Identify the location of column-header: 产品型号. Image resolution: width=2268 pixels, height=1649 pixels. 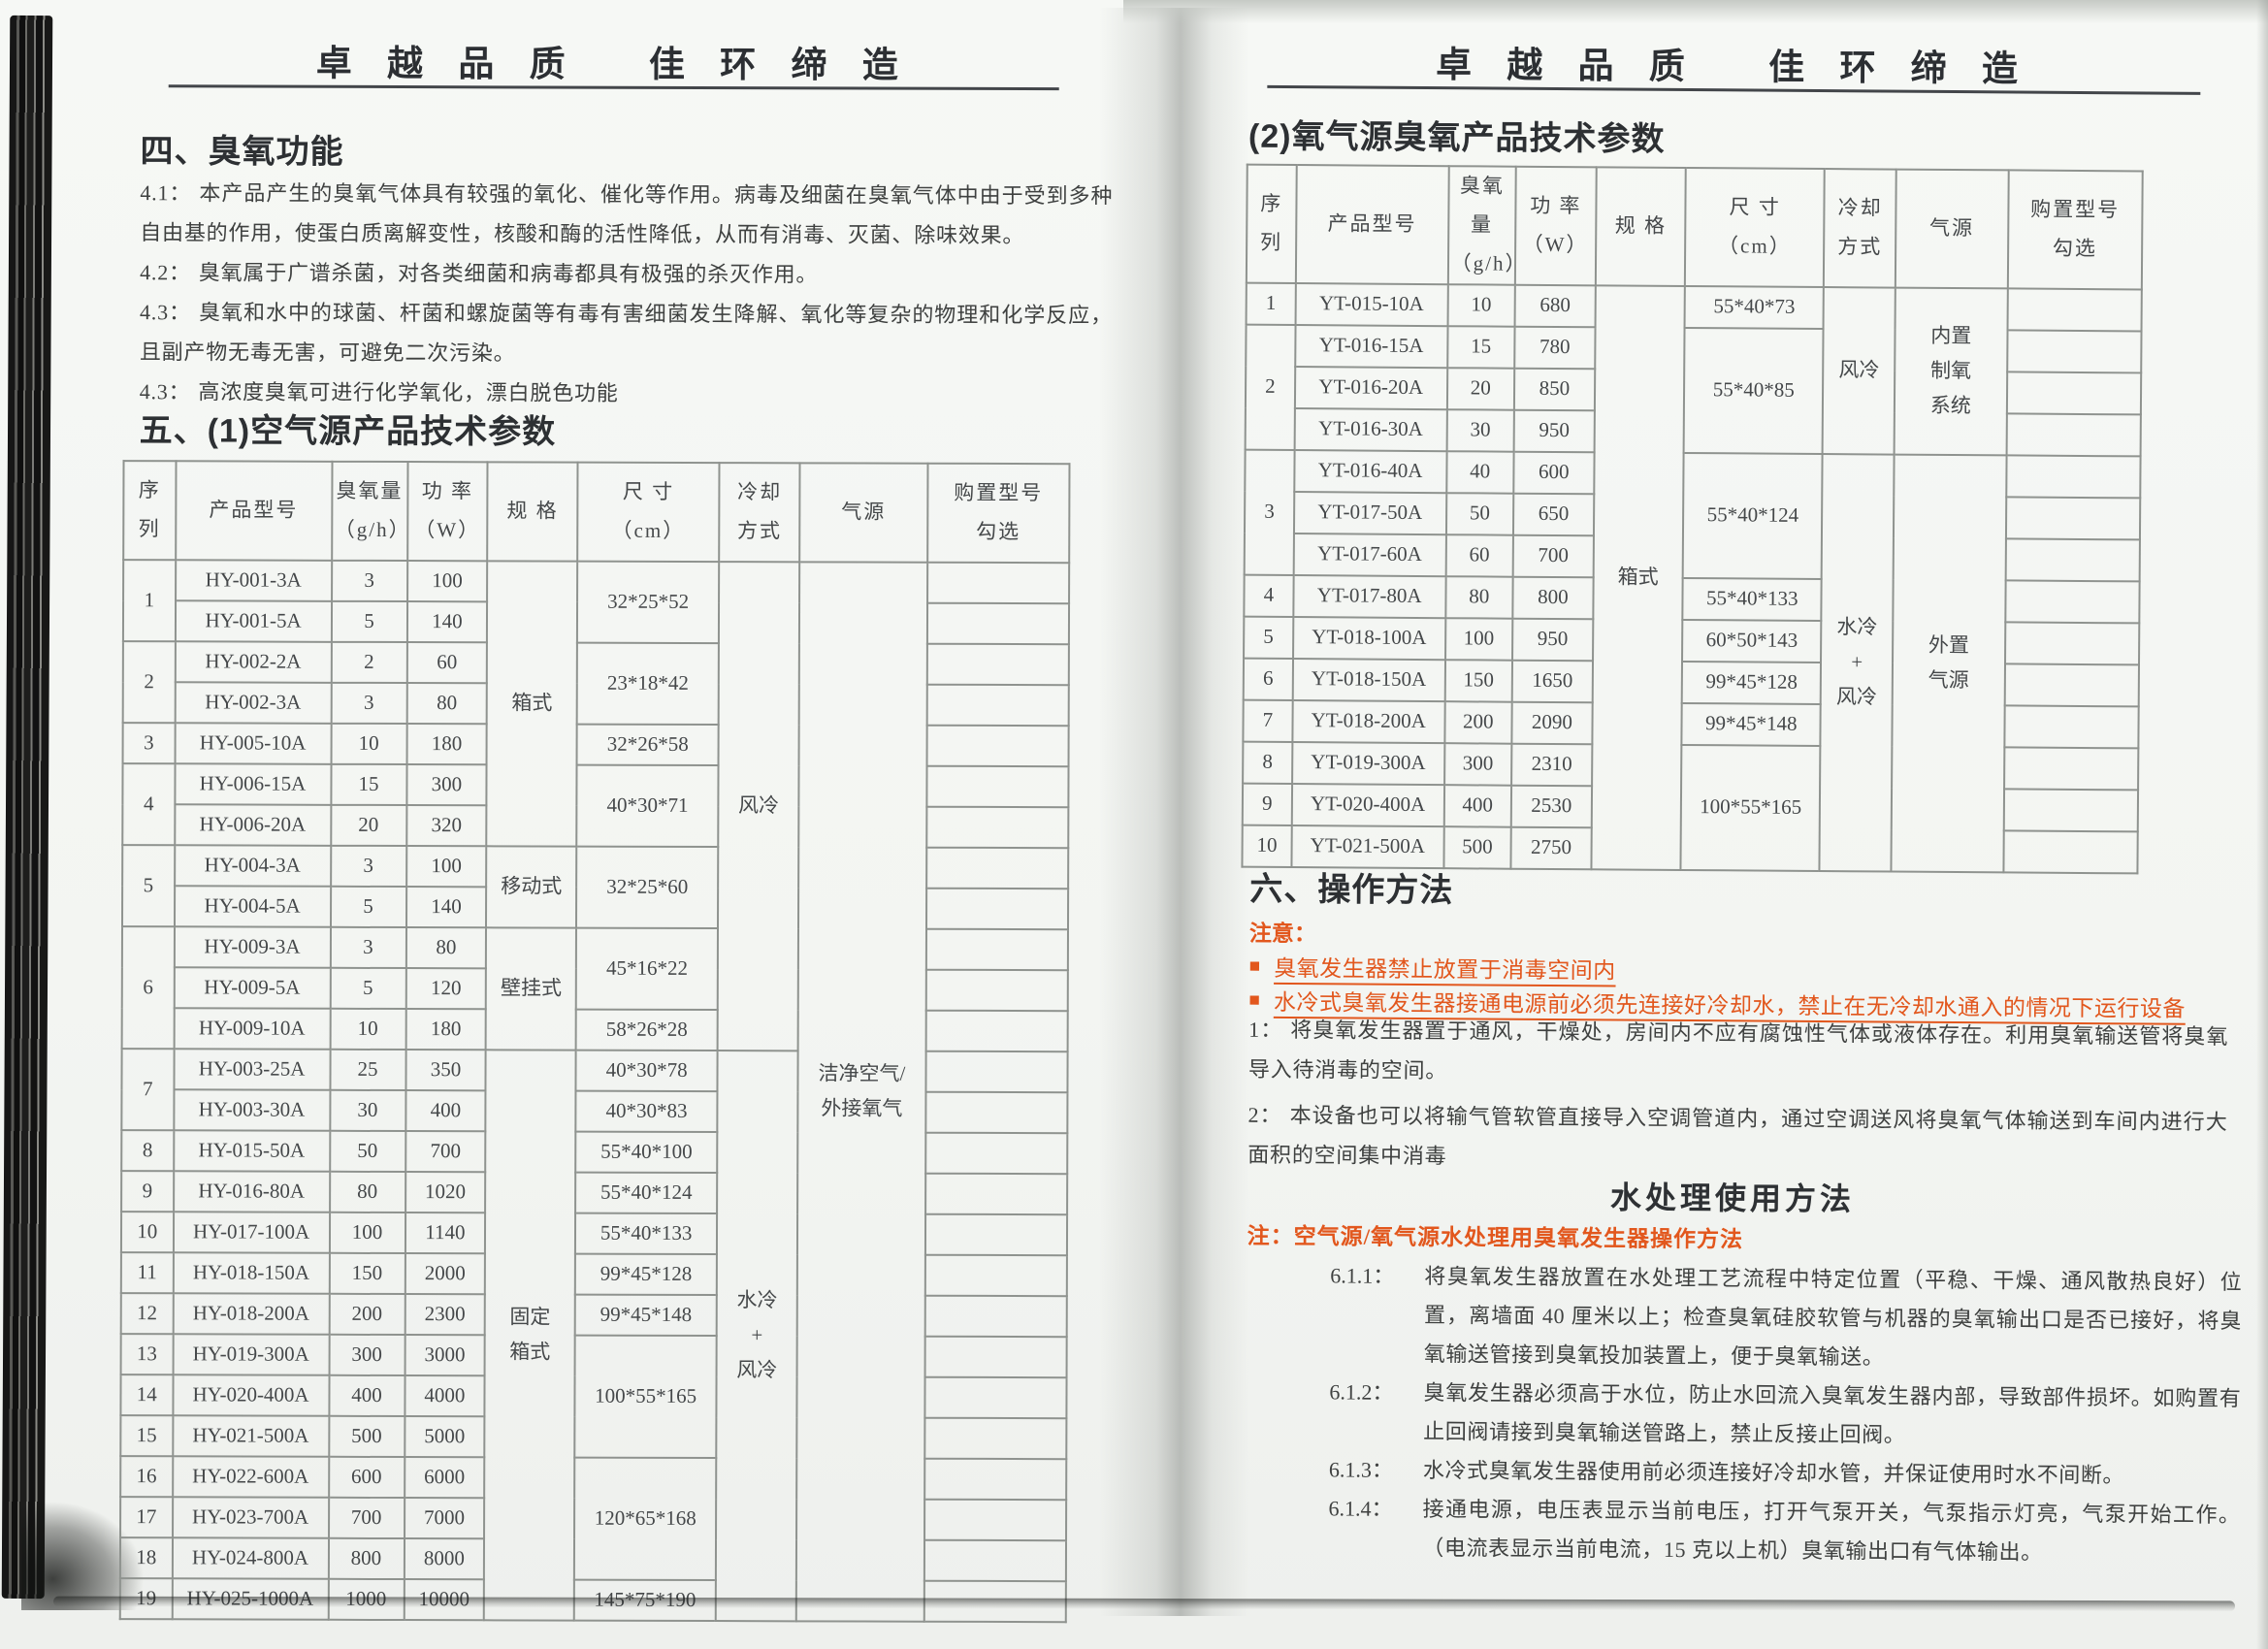
(1372, 224).